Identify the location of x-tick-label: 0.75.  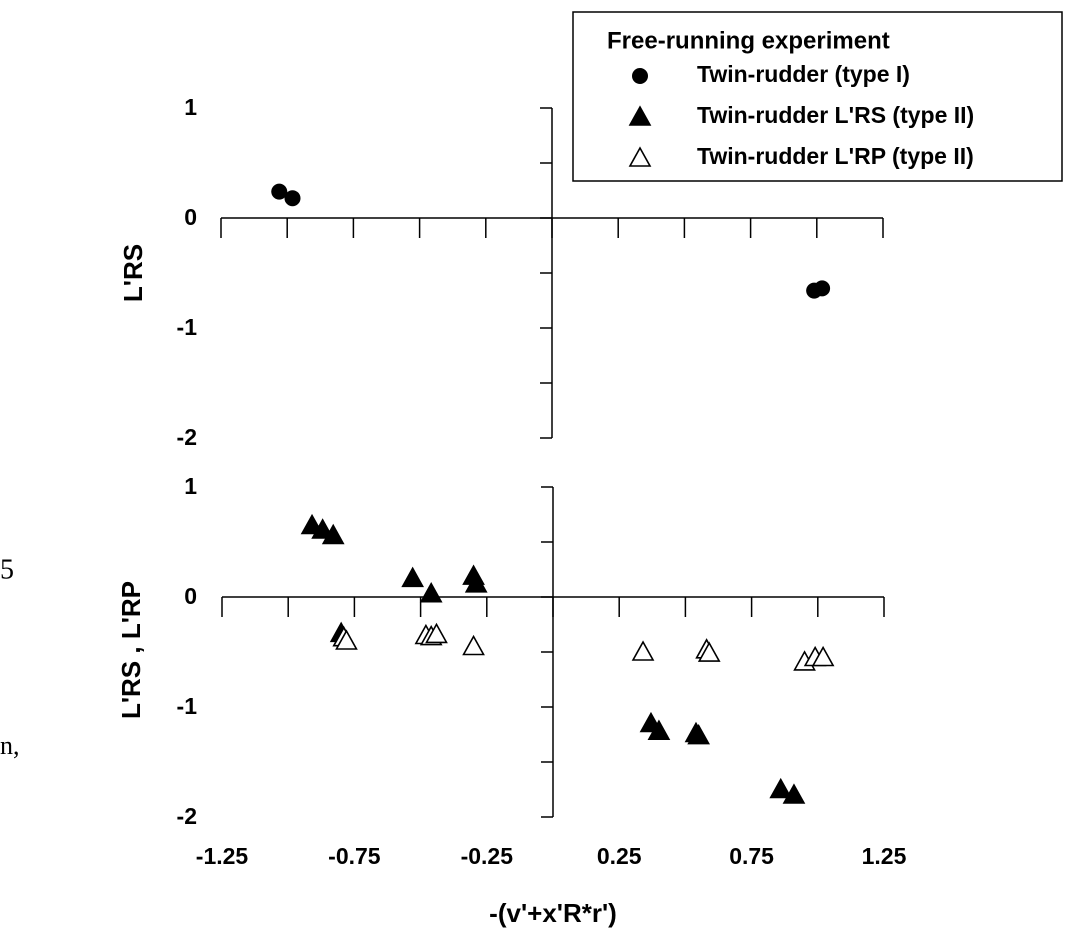
(751, 856).